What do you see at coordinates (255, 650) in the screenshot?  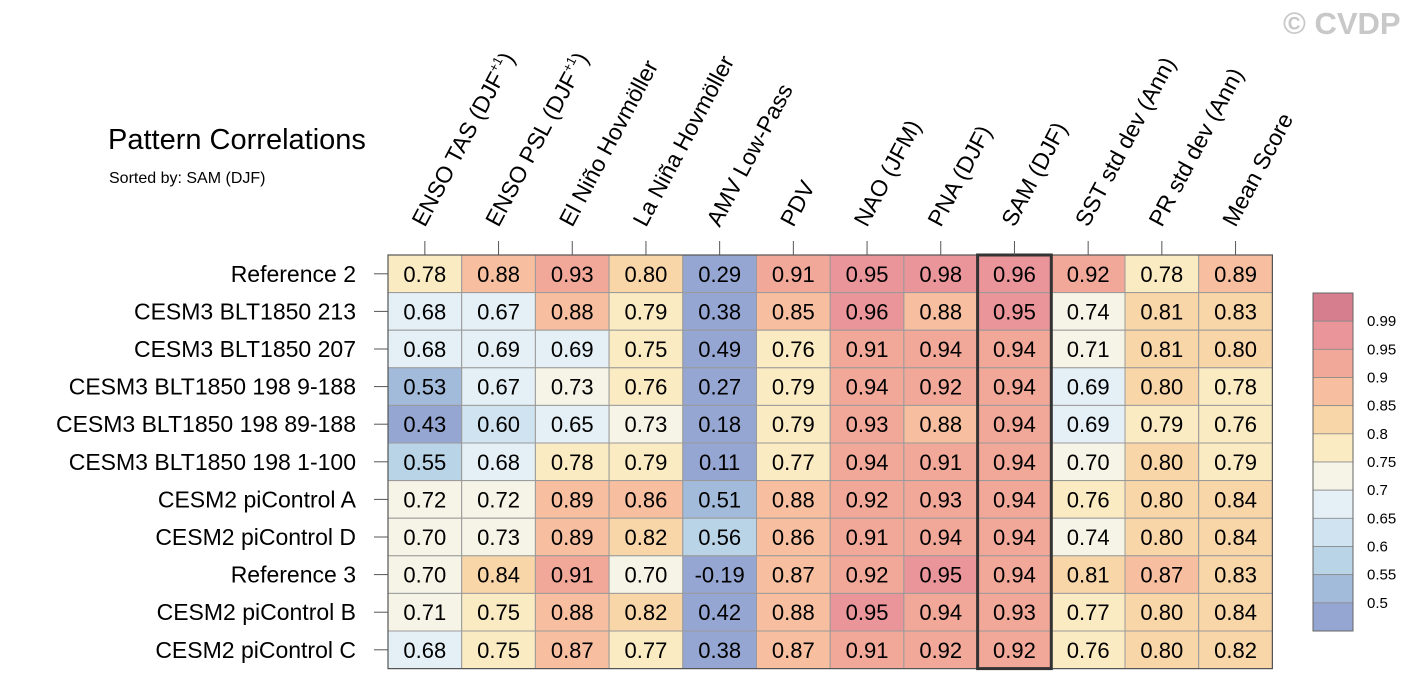 I see `row-label: CESM2 piControl C` at bounding box center [255, 650].